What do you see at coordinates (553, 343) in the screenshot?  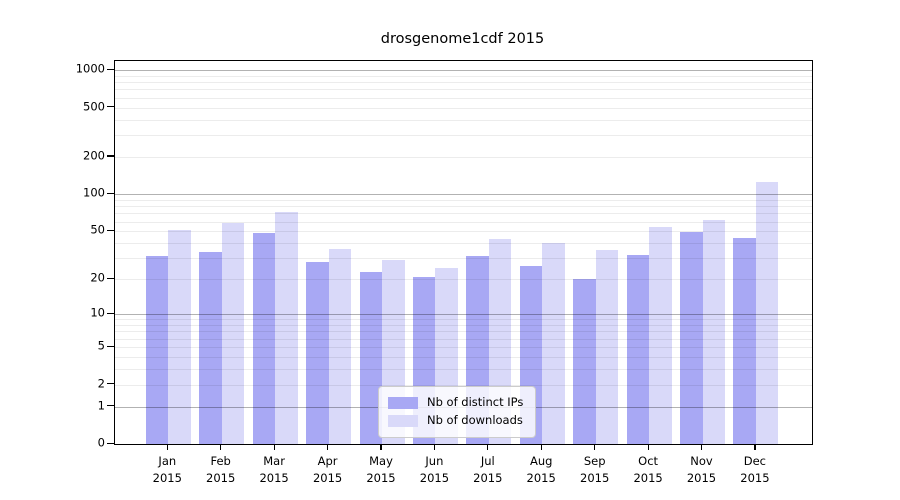 I see `bar-aug-downloads` at bounding box center [553, 343].